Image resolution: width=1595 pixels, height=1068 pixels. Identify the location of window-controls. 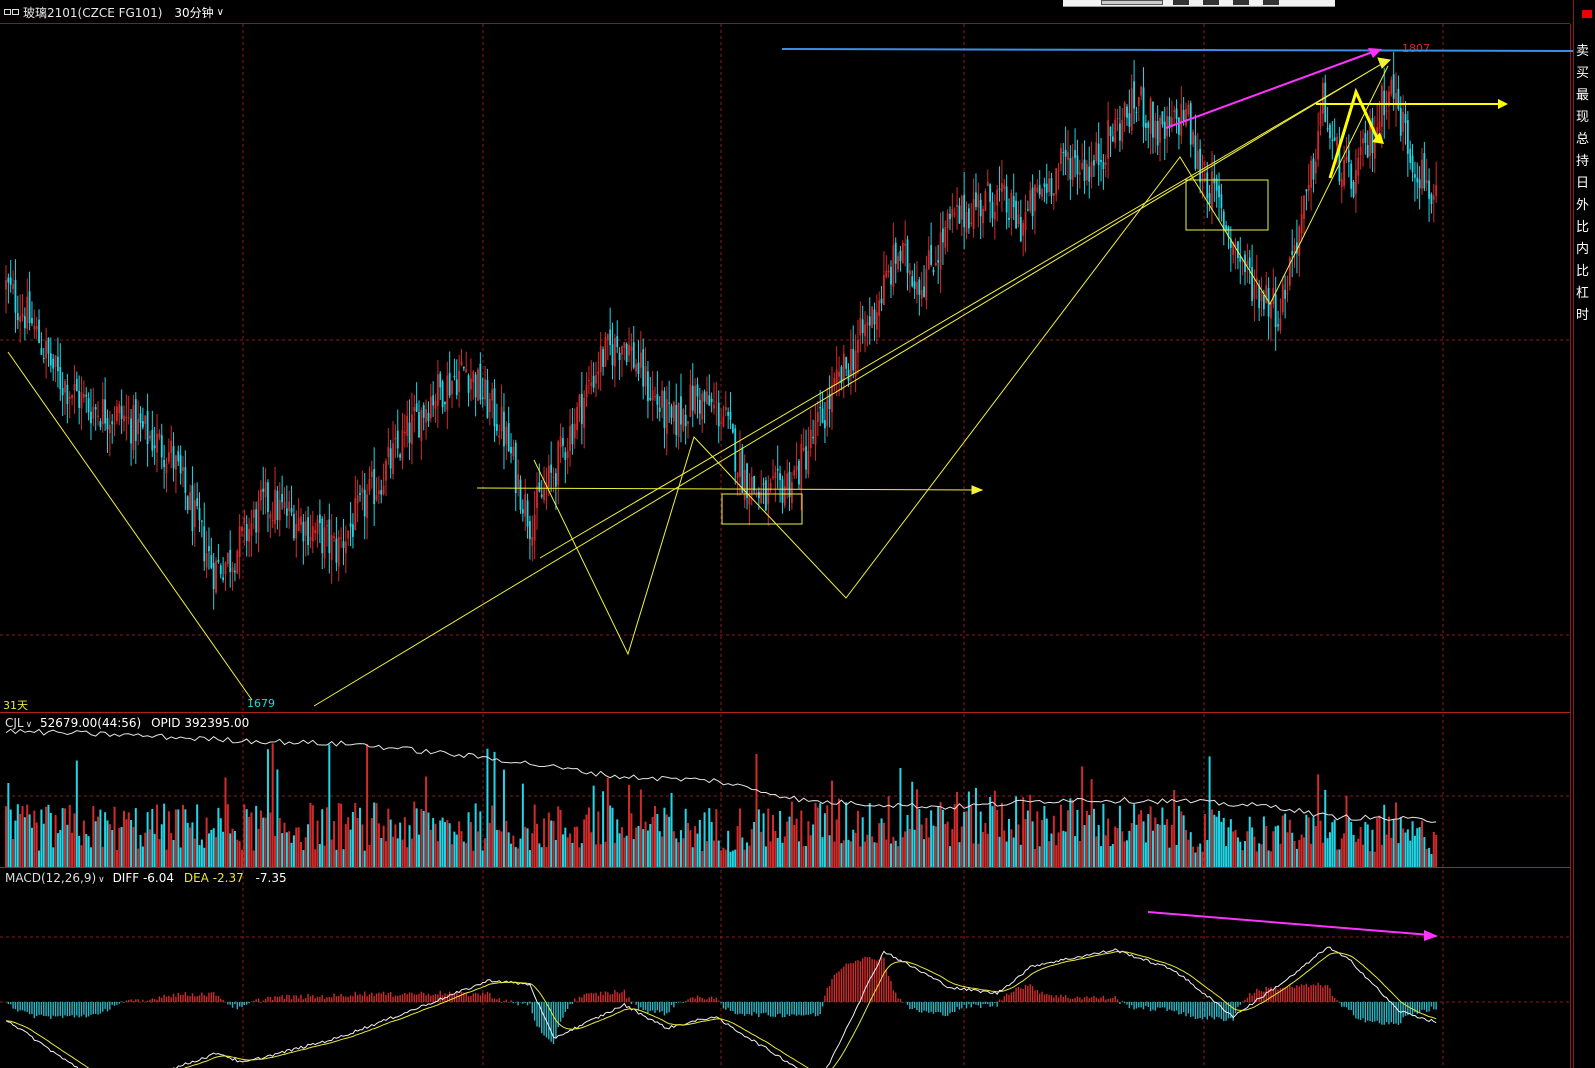
(1199, 3).